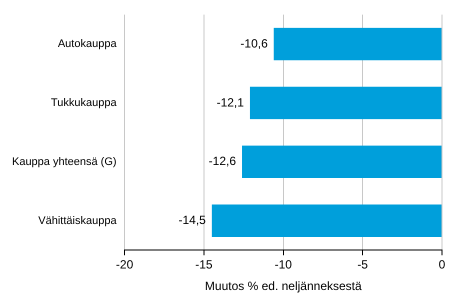  Describe the element at coordinates (125, 265) in the screenshot. I see `x-tick-label: -20` at that location.